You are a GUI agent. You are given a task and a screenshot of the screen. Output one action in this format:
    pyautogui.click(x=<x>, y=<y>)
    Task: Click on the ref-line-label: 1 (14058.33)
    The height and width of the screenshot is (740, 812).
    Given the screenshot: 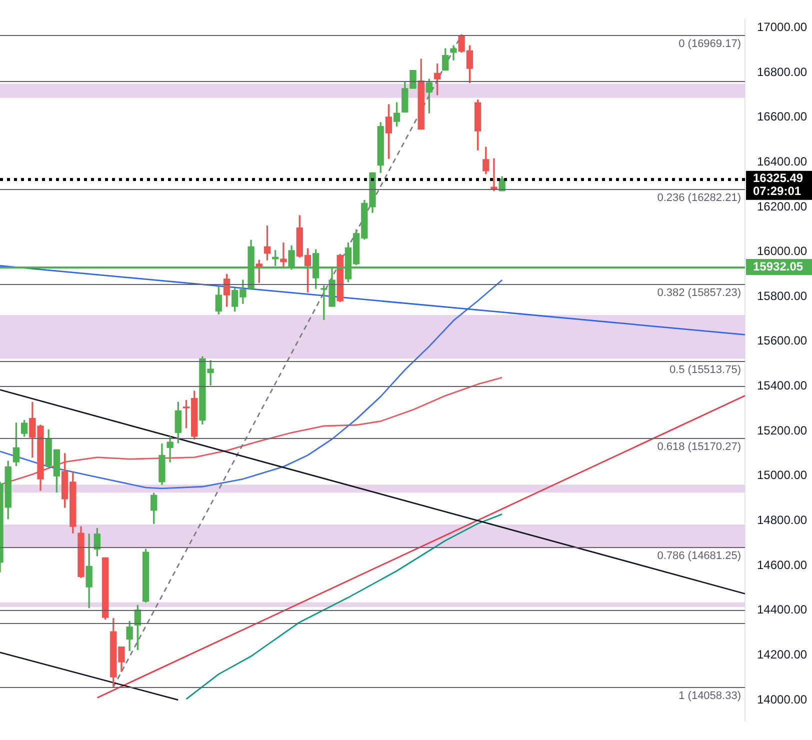 What is the action you would take?
    pyautogui.click(x=709, y=696)
    